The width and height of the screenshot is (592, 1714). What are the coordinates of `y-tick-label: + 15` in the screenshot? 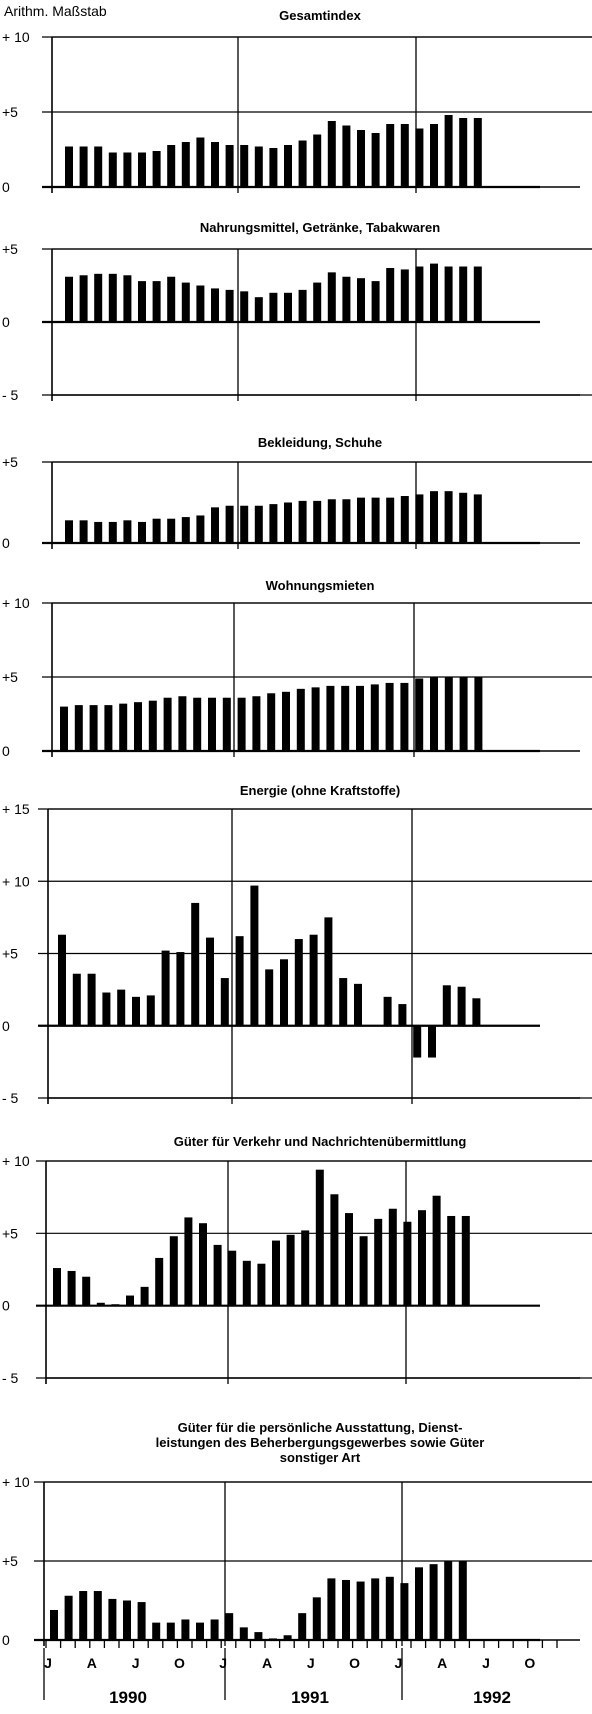 It's located at (16, 809).